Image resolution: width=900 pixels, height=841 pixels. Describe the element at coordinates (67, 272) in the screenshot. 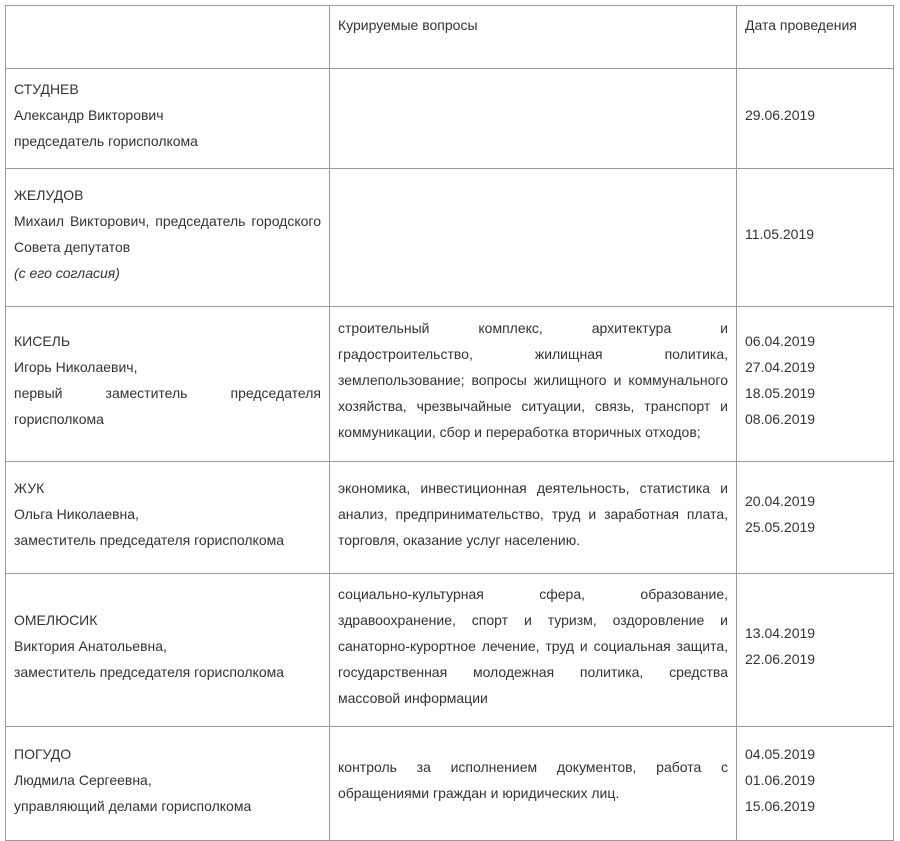

I see `person-note: (с его согласия)` at that location.